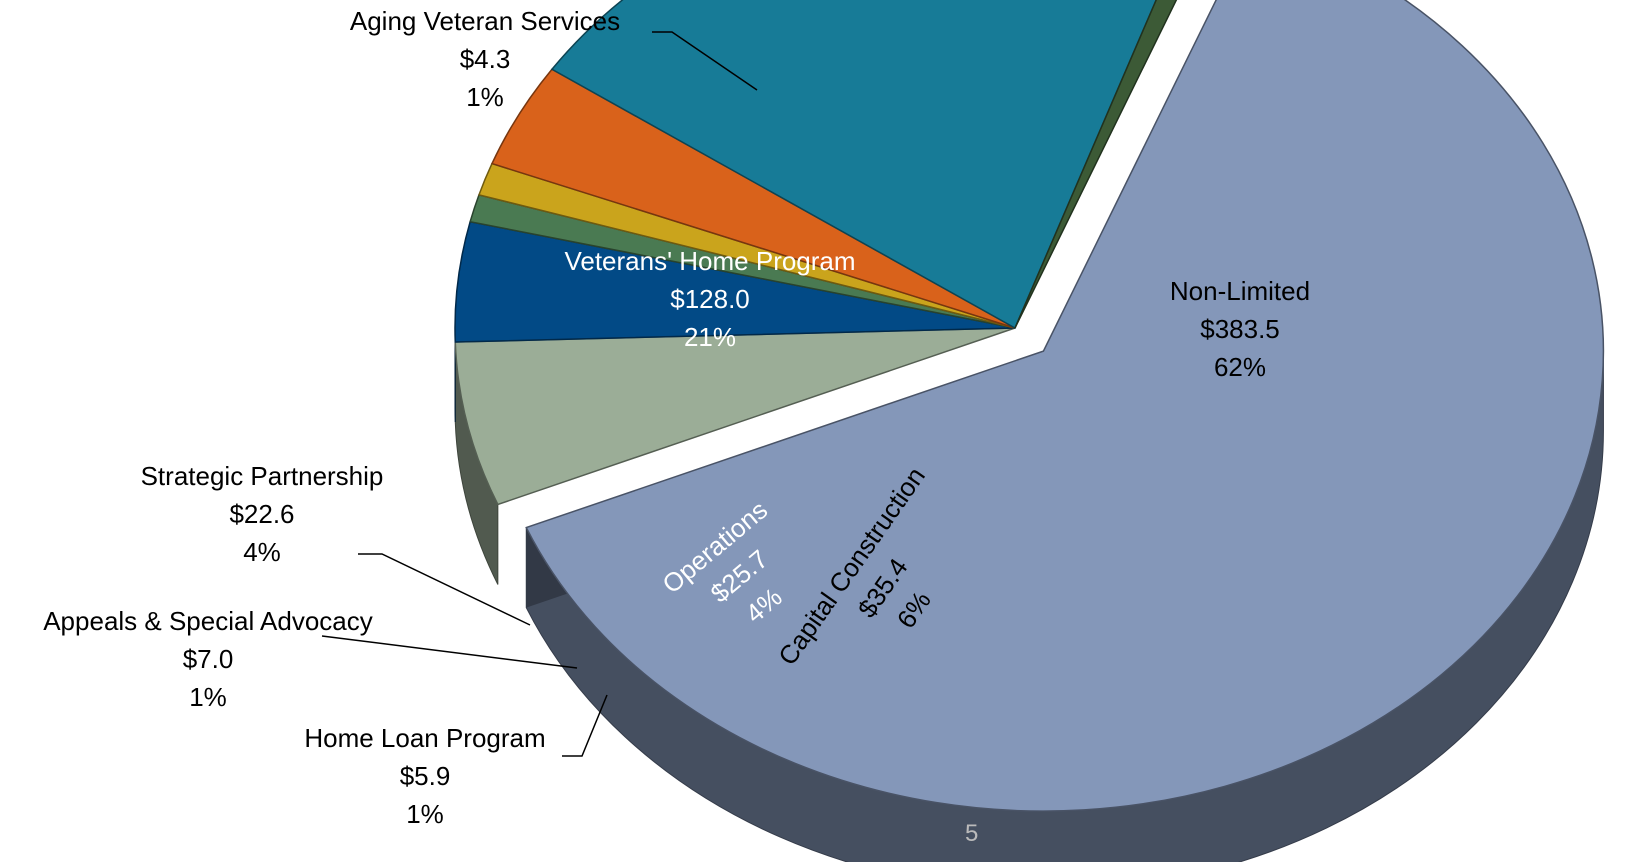  What do you see at coordinates (485, 59) in the screenshot?
I see `label-aging-veteran-services: Aging Veteran Services $4.3 1%` at bounding box center [485, 59].